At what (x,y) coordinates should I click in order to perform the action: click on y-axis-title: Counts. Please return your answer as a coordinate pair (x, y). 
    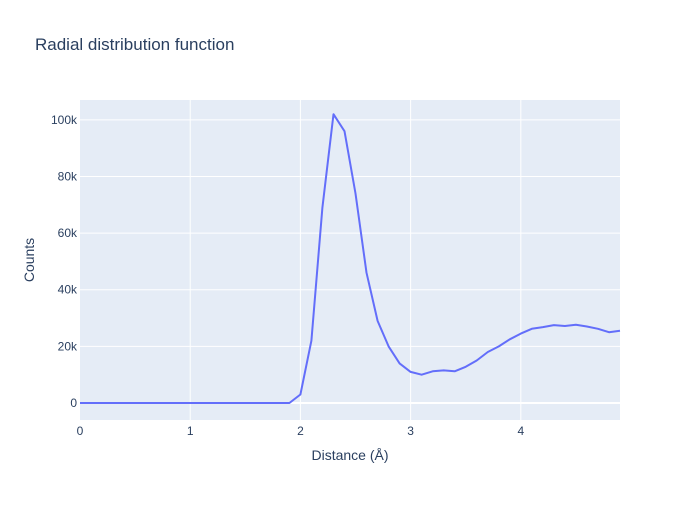
    Looking at the image, I should click on (29, 260).